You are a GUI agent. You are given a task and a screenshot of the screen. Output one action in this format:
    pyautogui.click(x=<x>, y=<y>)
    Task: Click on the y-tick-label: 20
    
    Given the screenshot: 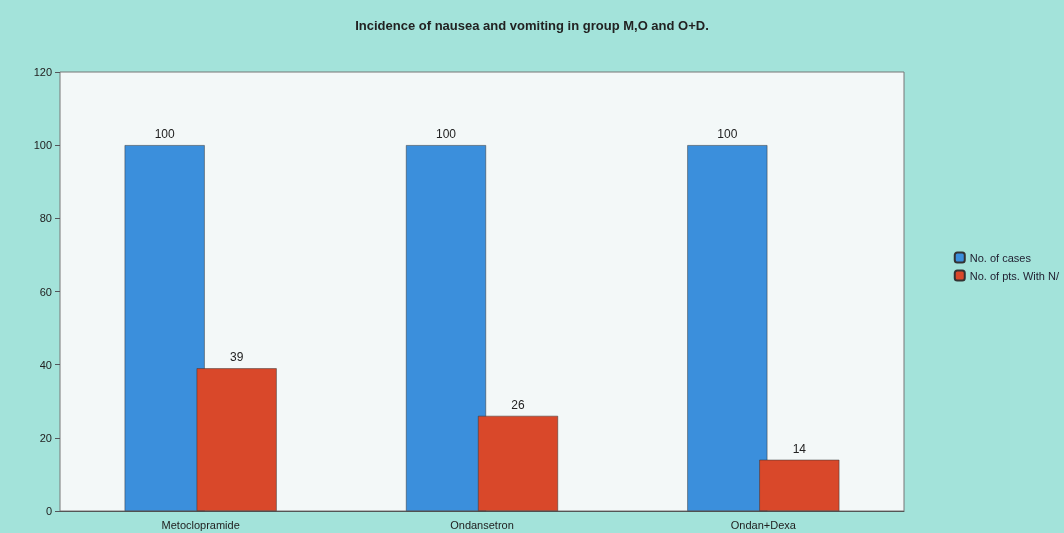 What is the action you would take?
    pyautogui.click(x=45, y=437)
    